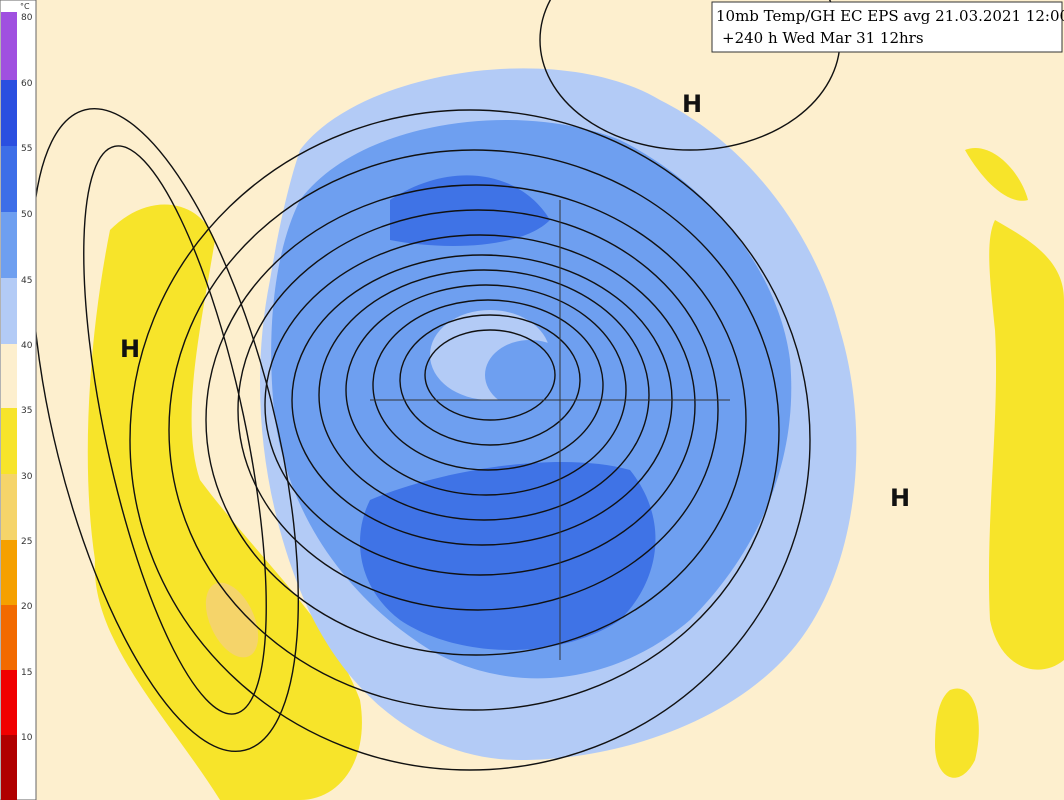  I want to click on legend-label: 55, so click(26, 149).